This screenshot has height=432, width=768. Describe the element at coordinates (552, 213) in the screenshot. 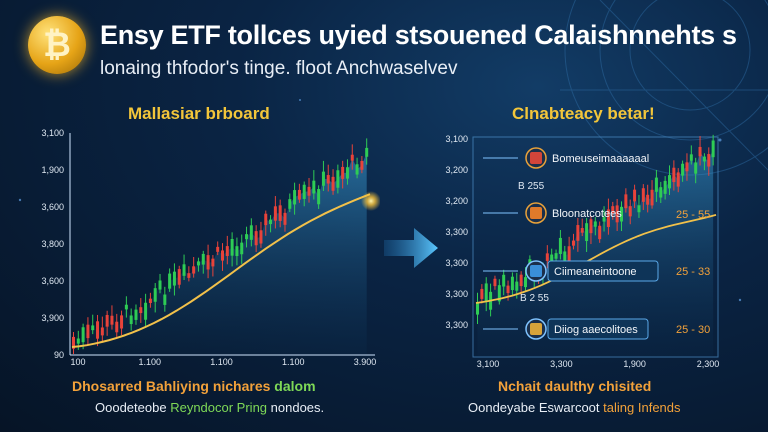

I see `callout-2: Bloonatcotees` at that location.